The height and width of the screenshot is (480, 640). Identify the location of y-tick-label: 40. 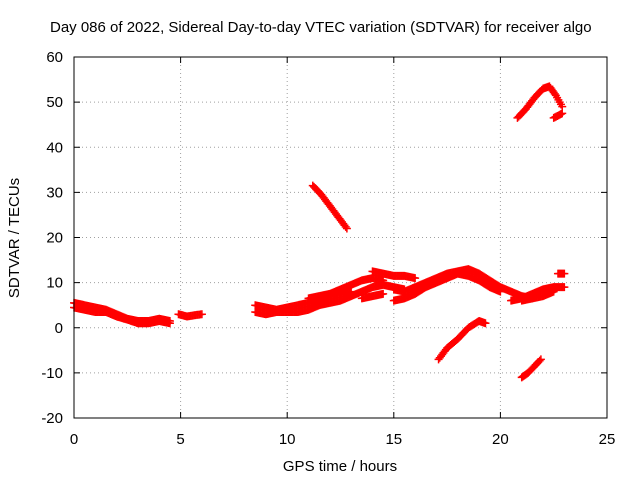
(54, 147).